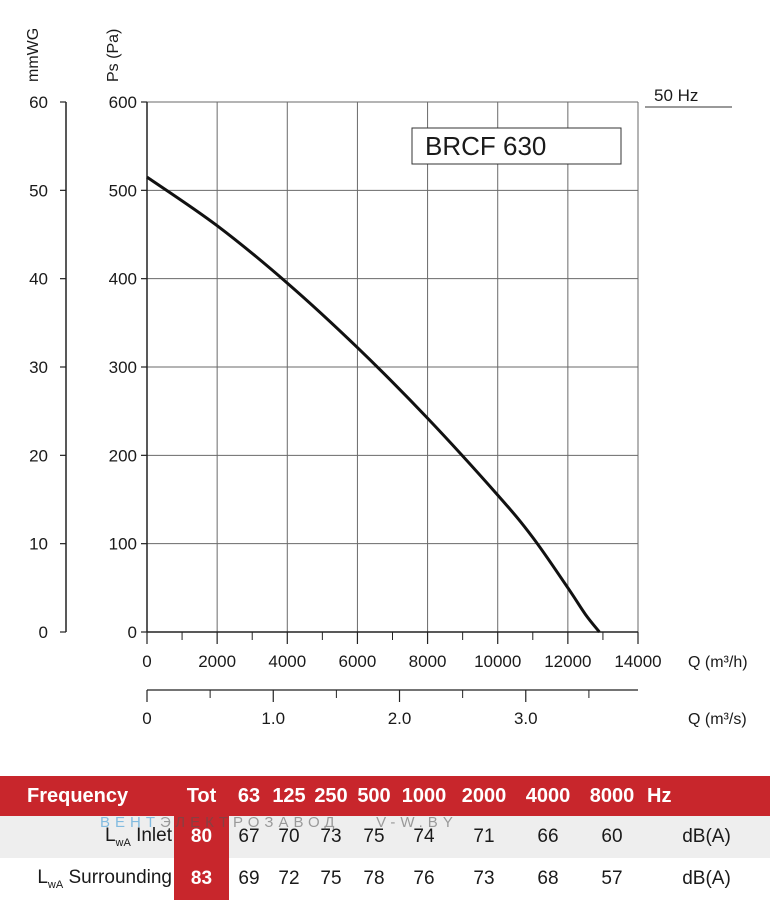 This screenshot has width=770, height=900. I want to click on y-tick-label-pa: 0, so click(132, 632).